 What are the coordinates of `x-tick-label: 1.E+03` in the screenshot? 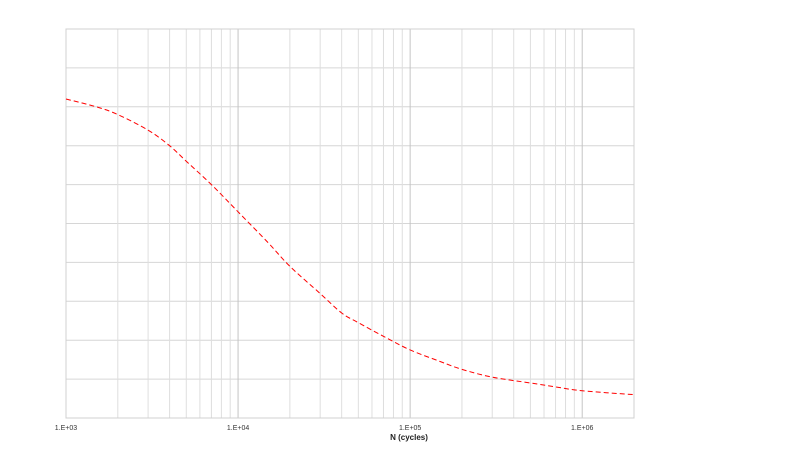 It's located at (66, 428).